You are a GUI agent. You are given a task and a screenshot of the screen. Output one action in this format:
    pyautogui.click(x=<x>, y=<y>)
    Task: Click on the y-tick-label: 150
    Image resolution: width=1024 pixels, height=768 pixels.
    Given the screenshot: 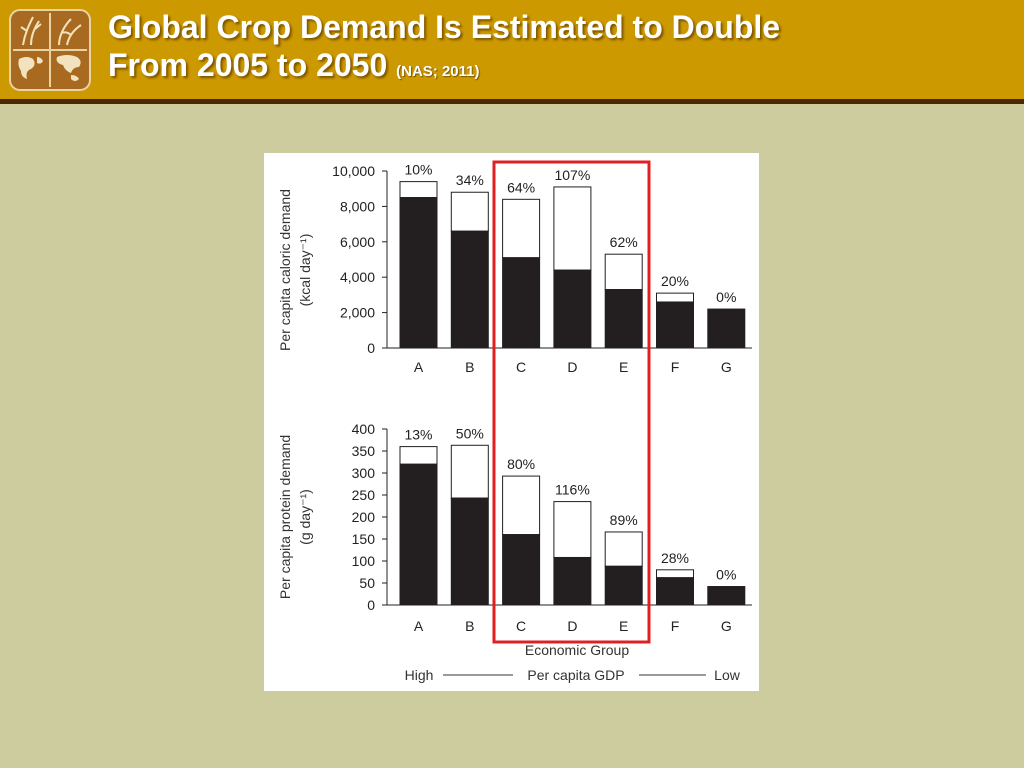 What is the action you would take?
    pyautogui.click(x=364, y=539)
    